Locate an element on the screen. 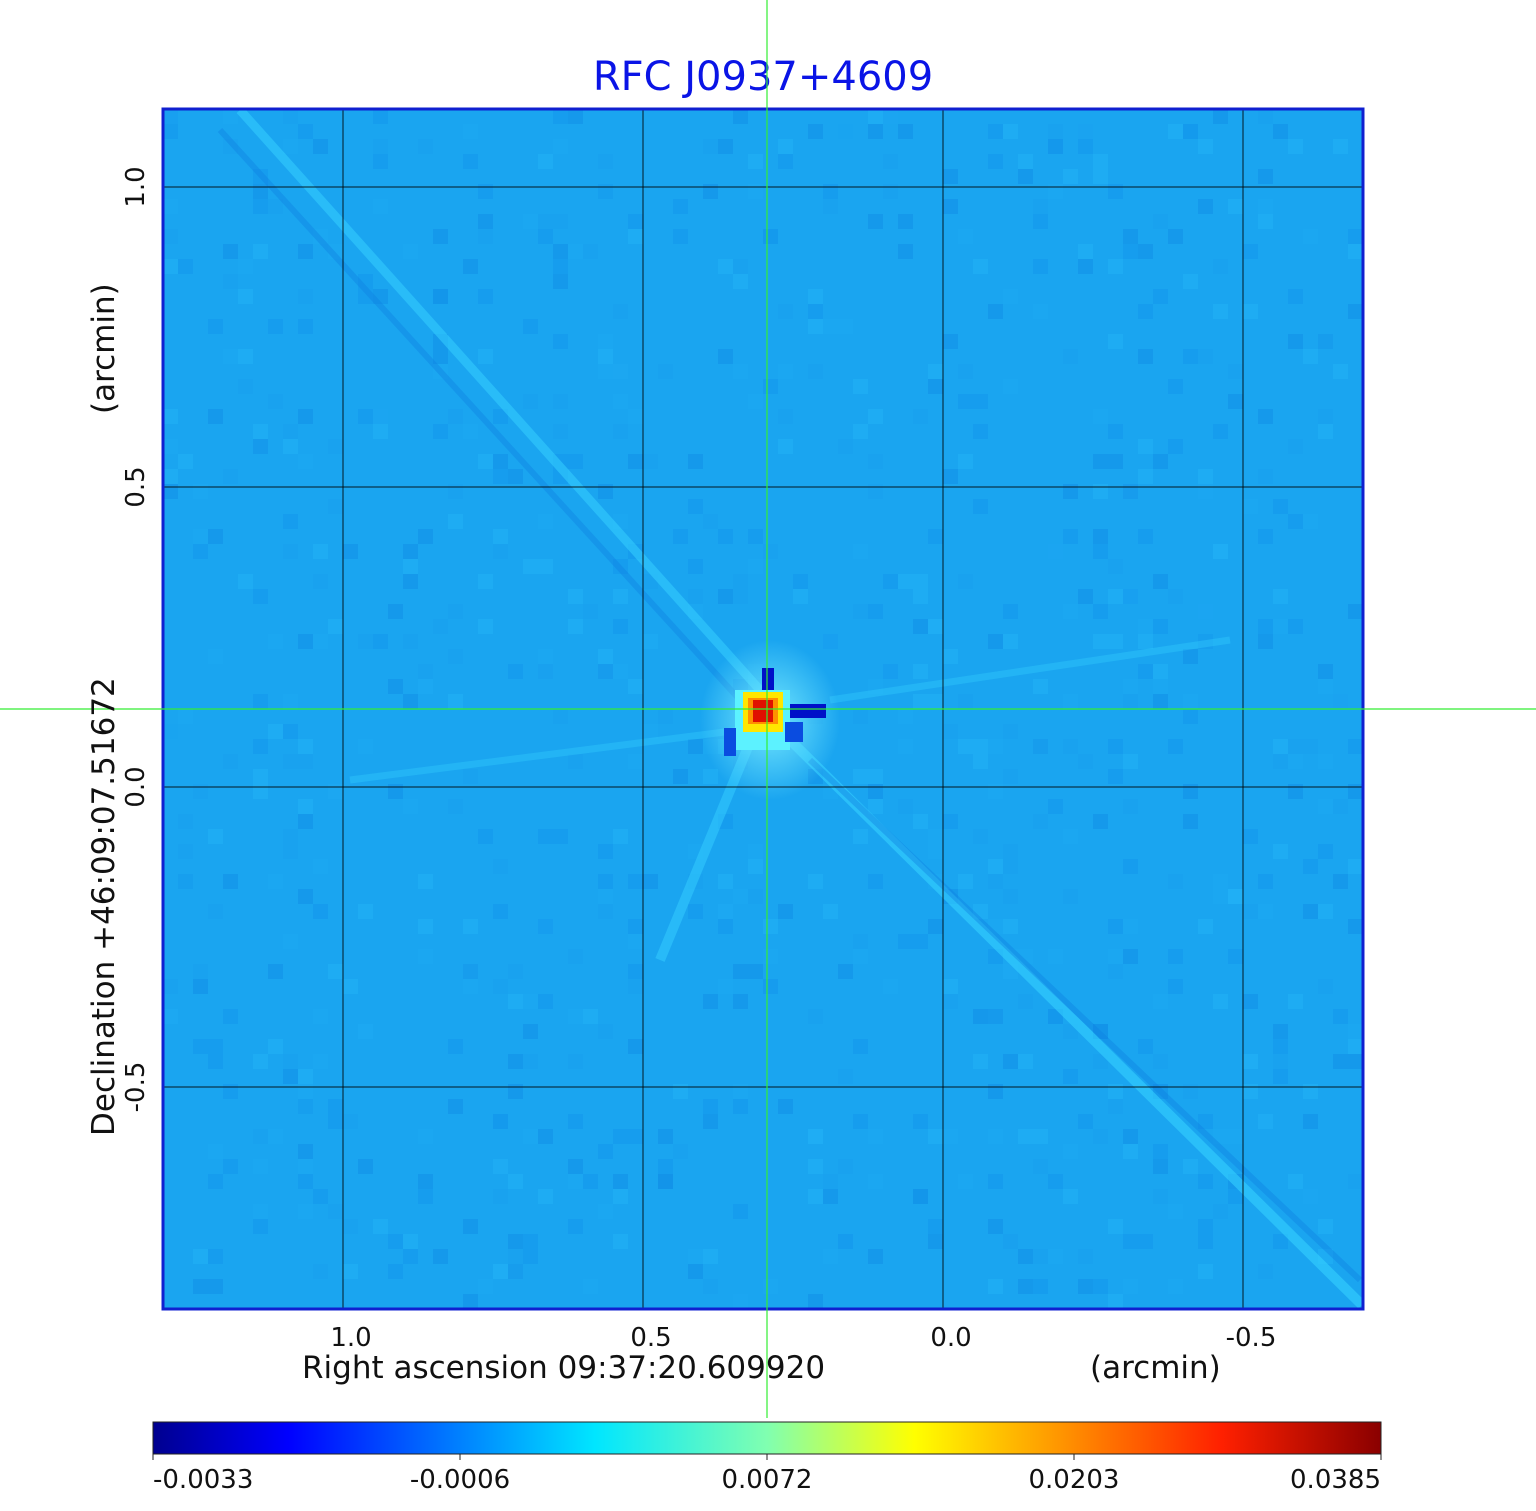  y-tick-label: 0.0 is located at coordinates (136, 786).